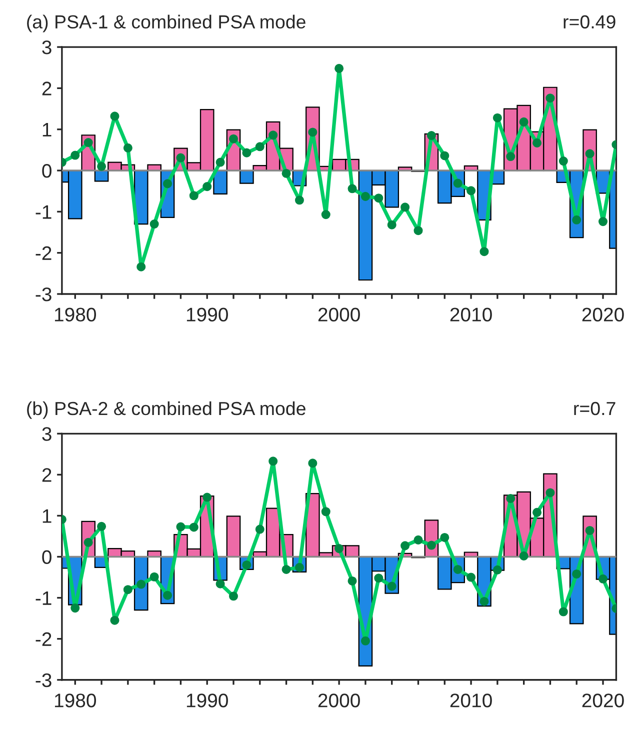 The image size is (632, 735). Describe the element at coordinates (595, 409) in the screenshot. I see `text: r=0.7` at that location.